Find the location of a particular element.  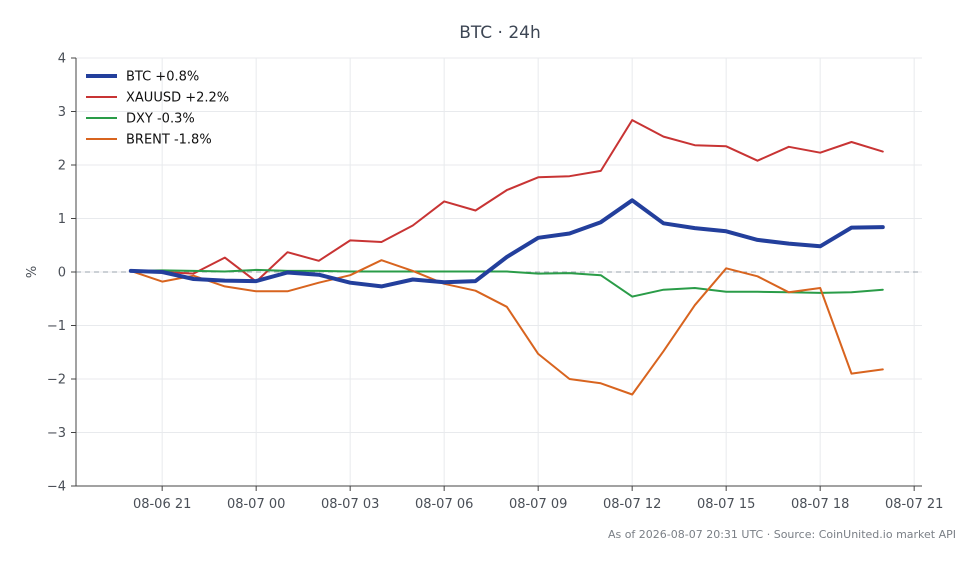

legend-label: DXY -0.3% is located at coordinates (160, 119).